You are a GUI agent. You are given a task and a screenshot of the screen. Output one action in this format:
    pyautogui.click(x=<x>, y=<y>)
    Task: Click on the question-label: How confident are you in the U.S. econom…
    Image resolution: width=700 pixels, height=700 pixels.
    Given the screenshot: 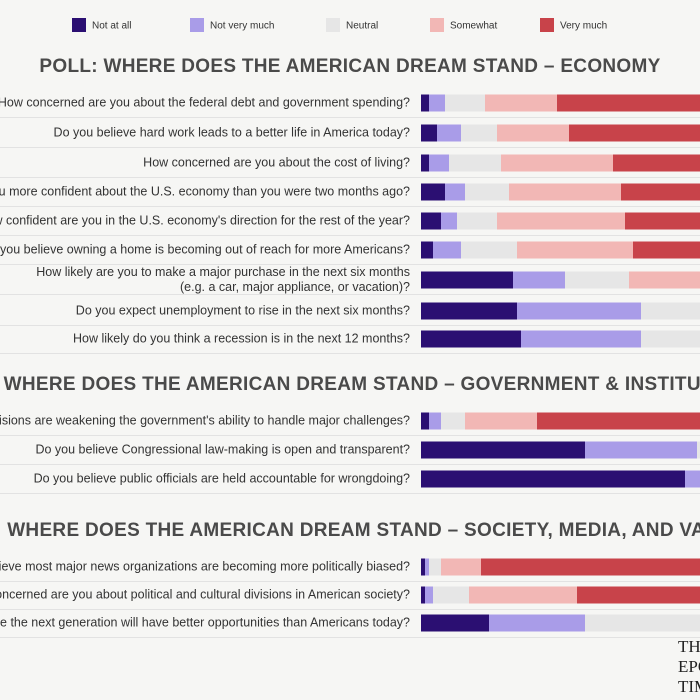 What is the action you would take?
    pyautogui.click(x=205, y=220)
    